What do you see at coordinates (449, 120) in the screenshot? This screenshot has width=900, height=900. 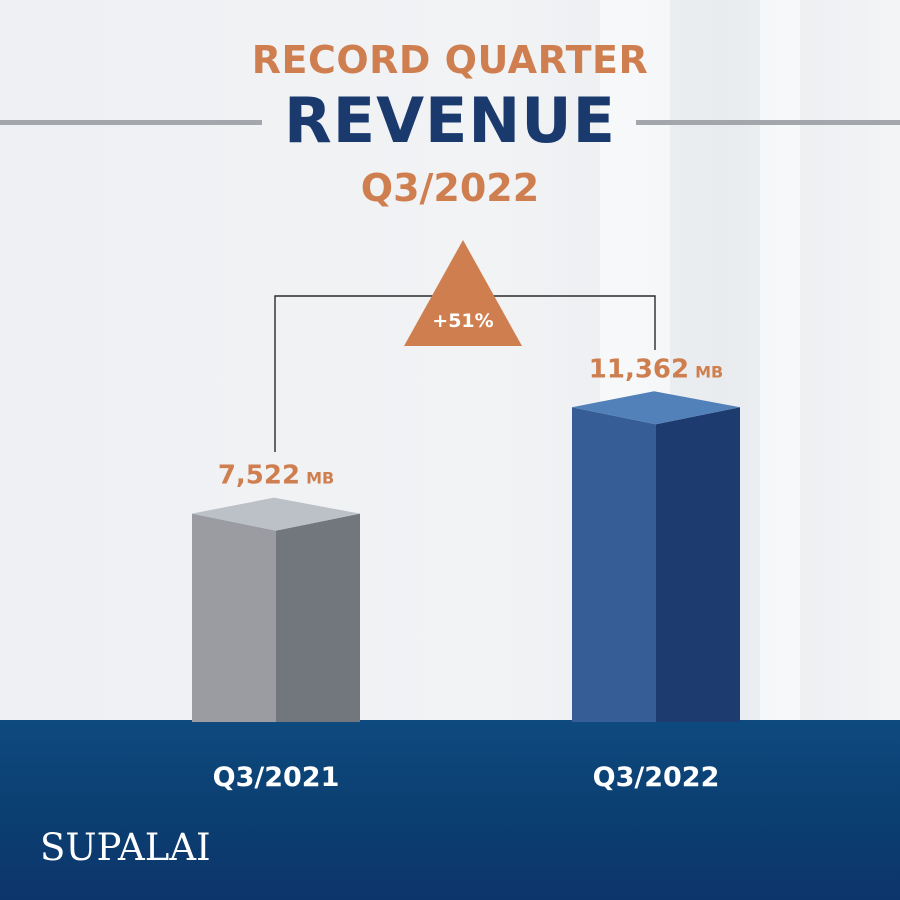 I see `title-revenue: REVENUE` at bounding box center [449, 120].